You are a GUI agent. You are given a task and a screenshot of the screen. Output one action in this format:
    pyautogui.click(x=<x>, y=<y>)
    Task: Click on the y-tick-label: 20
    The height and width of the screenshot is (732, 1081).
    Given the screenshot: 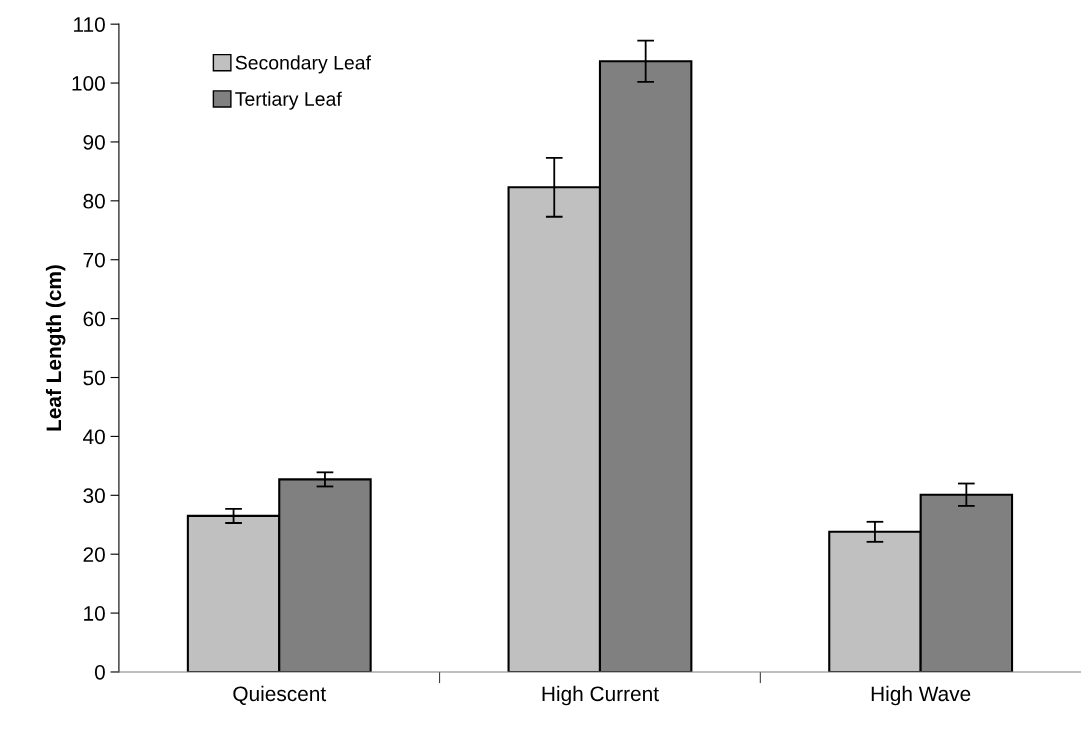 What is the action you would take?
    pyautogui.click(x=94, y=554)
    